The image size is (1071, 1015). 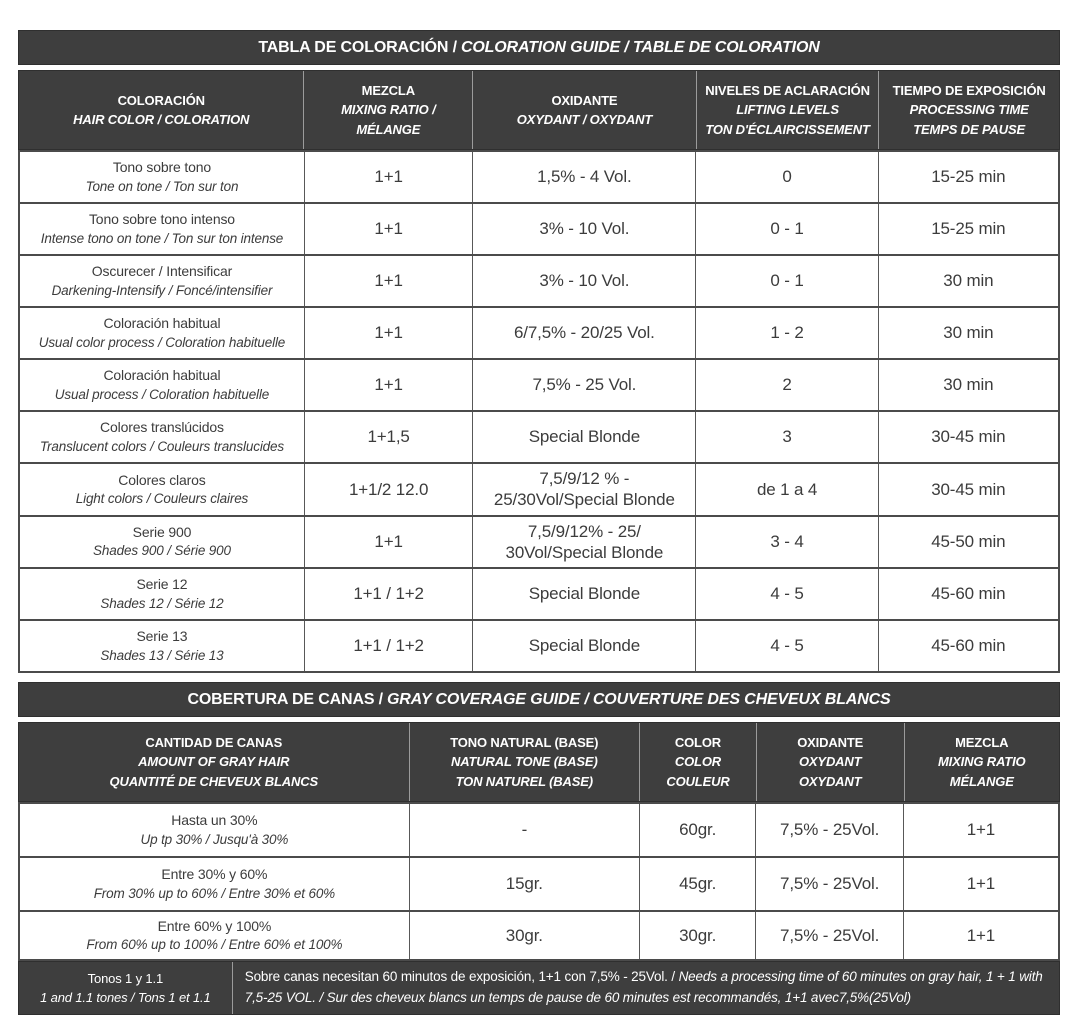 What do you see at coordinates (525, 936) in the screenshot?
I see `cell-natural-tone: 30gr.` at bounding box center [525, 936].